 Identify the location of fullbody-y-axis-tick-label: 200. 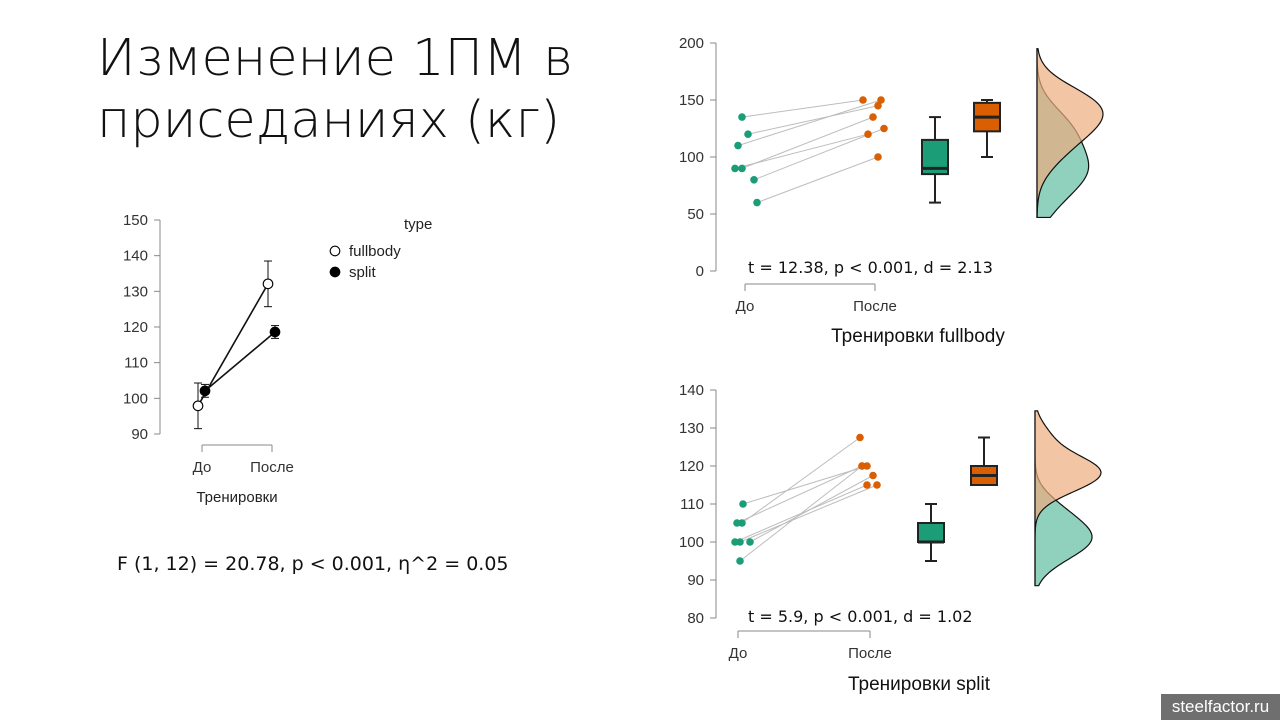
(691, 43).